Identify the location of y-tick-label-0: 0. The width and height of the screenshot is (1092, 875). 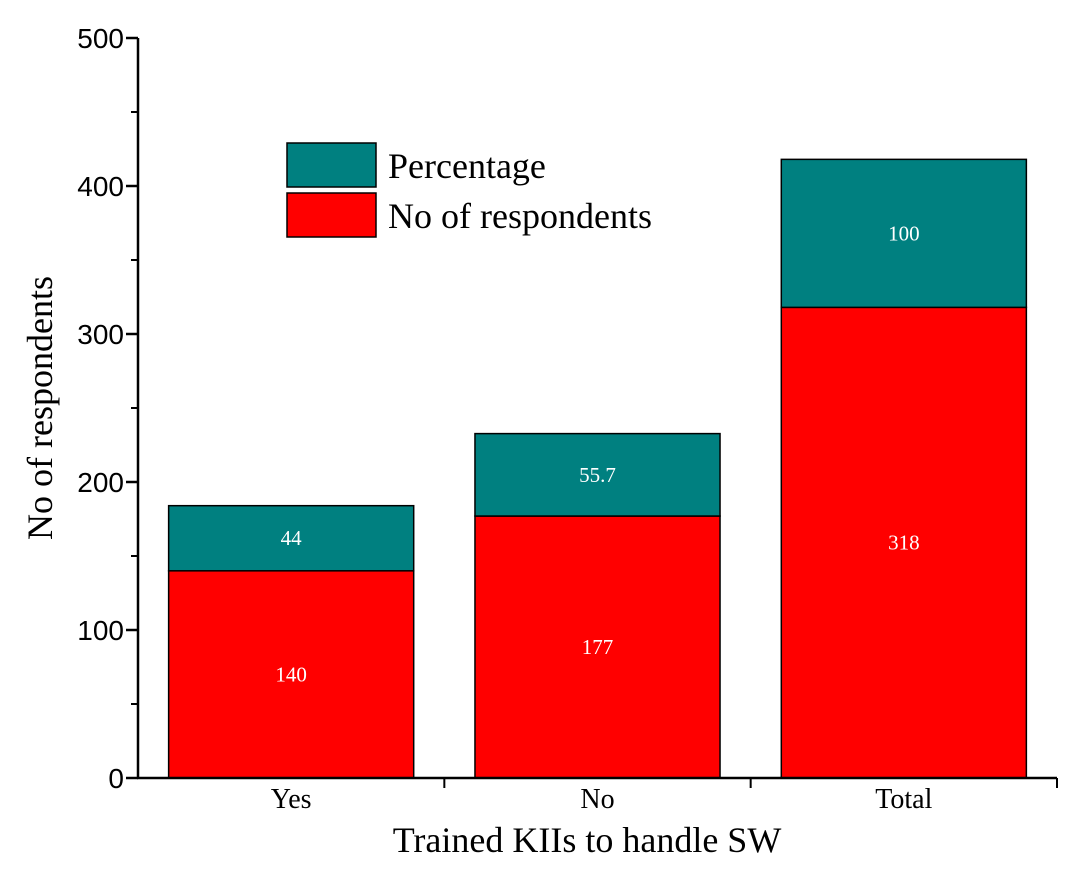
(116, 778).